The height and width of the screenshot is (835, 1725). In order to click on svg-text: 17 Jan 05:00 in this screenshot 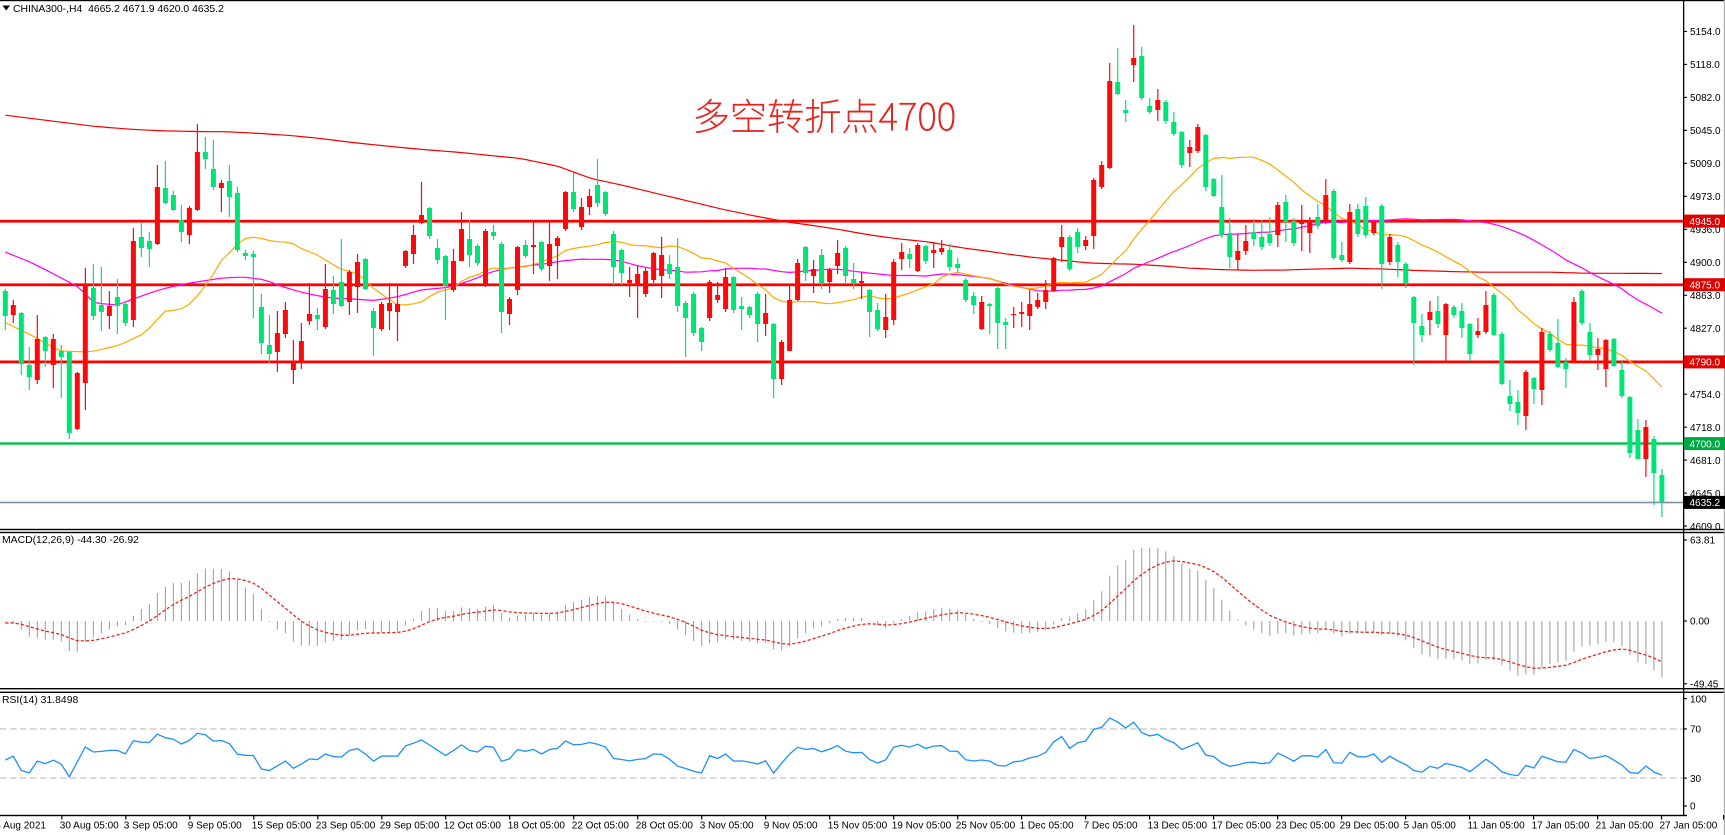, I will do `click(1561, 826)`.